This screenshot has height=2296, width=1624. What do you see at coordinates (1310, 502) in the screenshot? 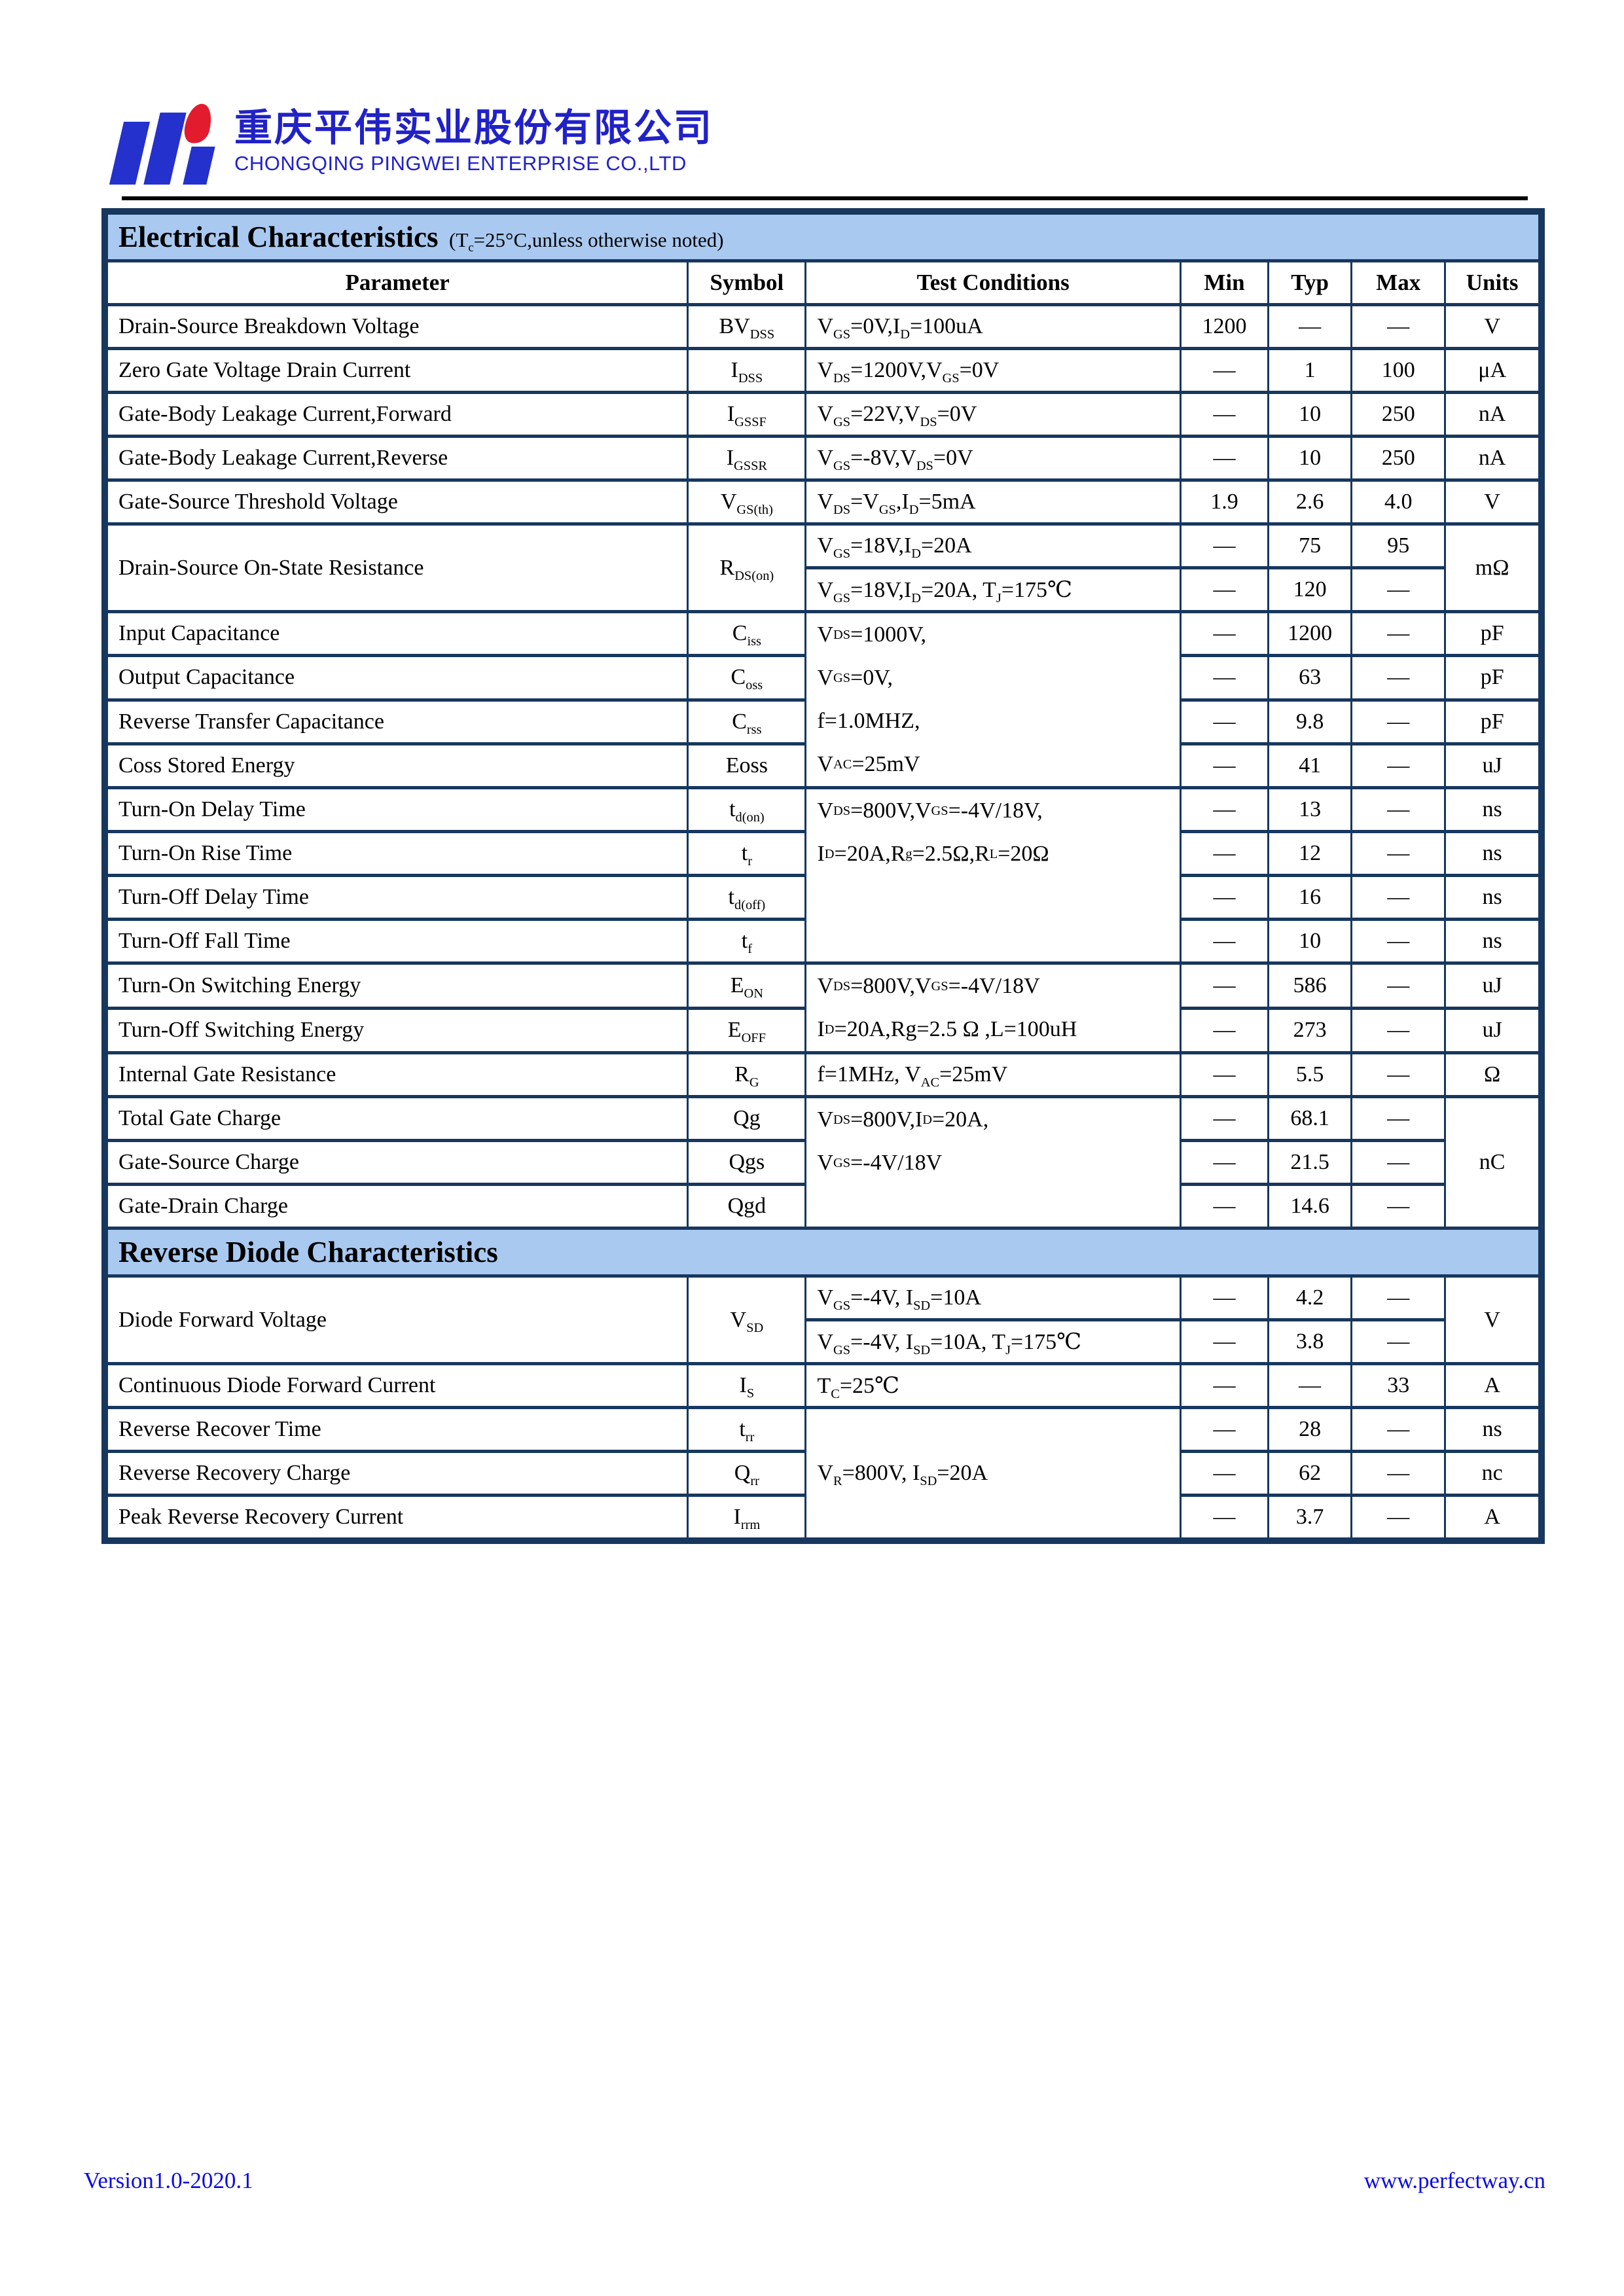
I see `typ-cell: 2.6` at bounding box center [1310, 502].